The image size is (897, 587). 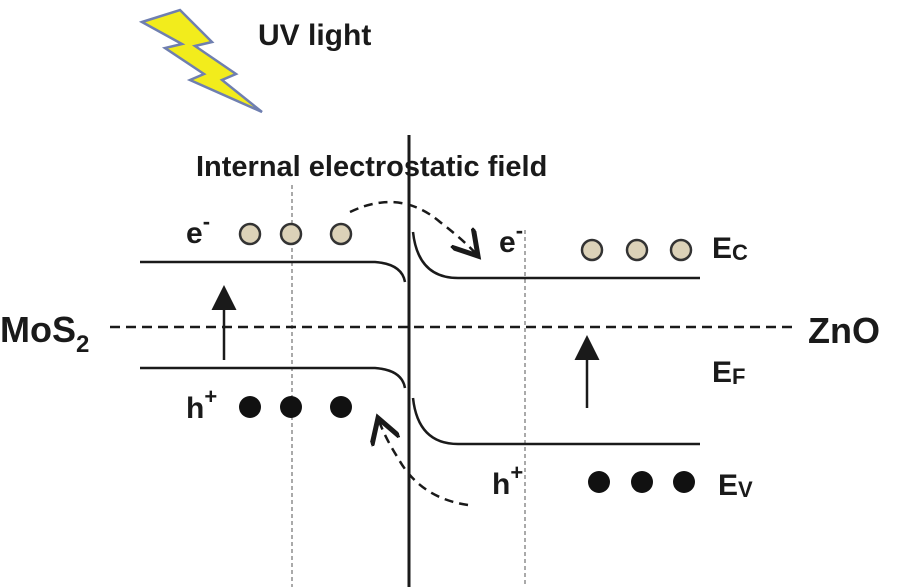 What do you see at coordinates (730, 248) in the screenshot?
I see `conduction-band-label: EC` at bounding box center [730, 248].